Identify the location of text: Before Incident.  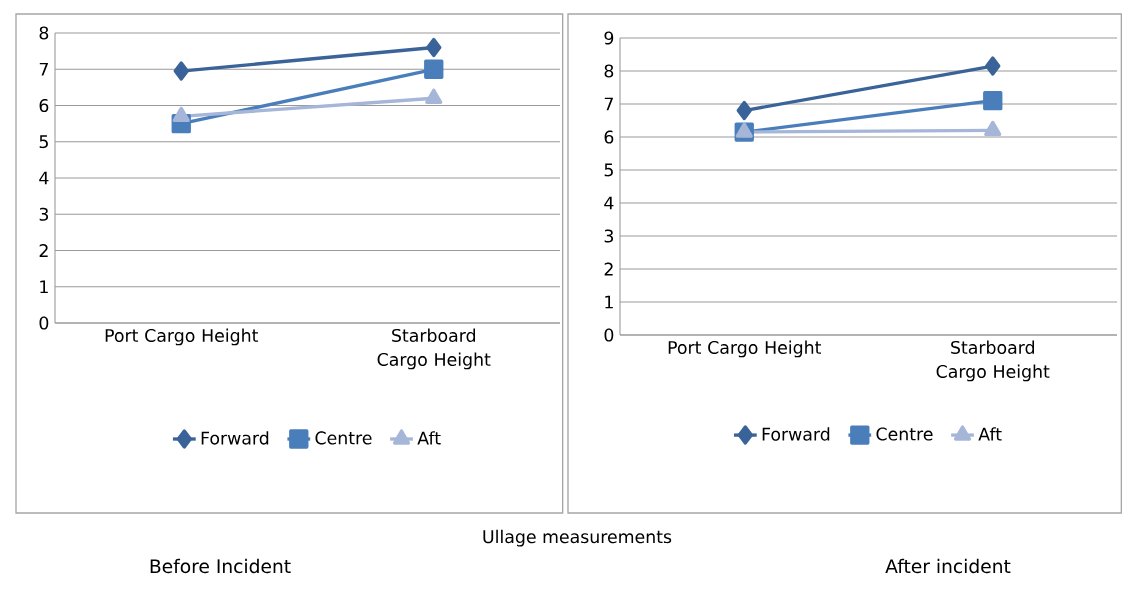
(220, 566).